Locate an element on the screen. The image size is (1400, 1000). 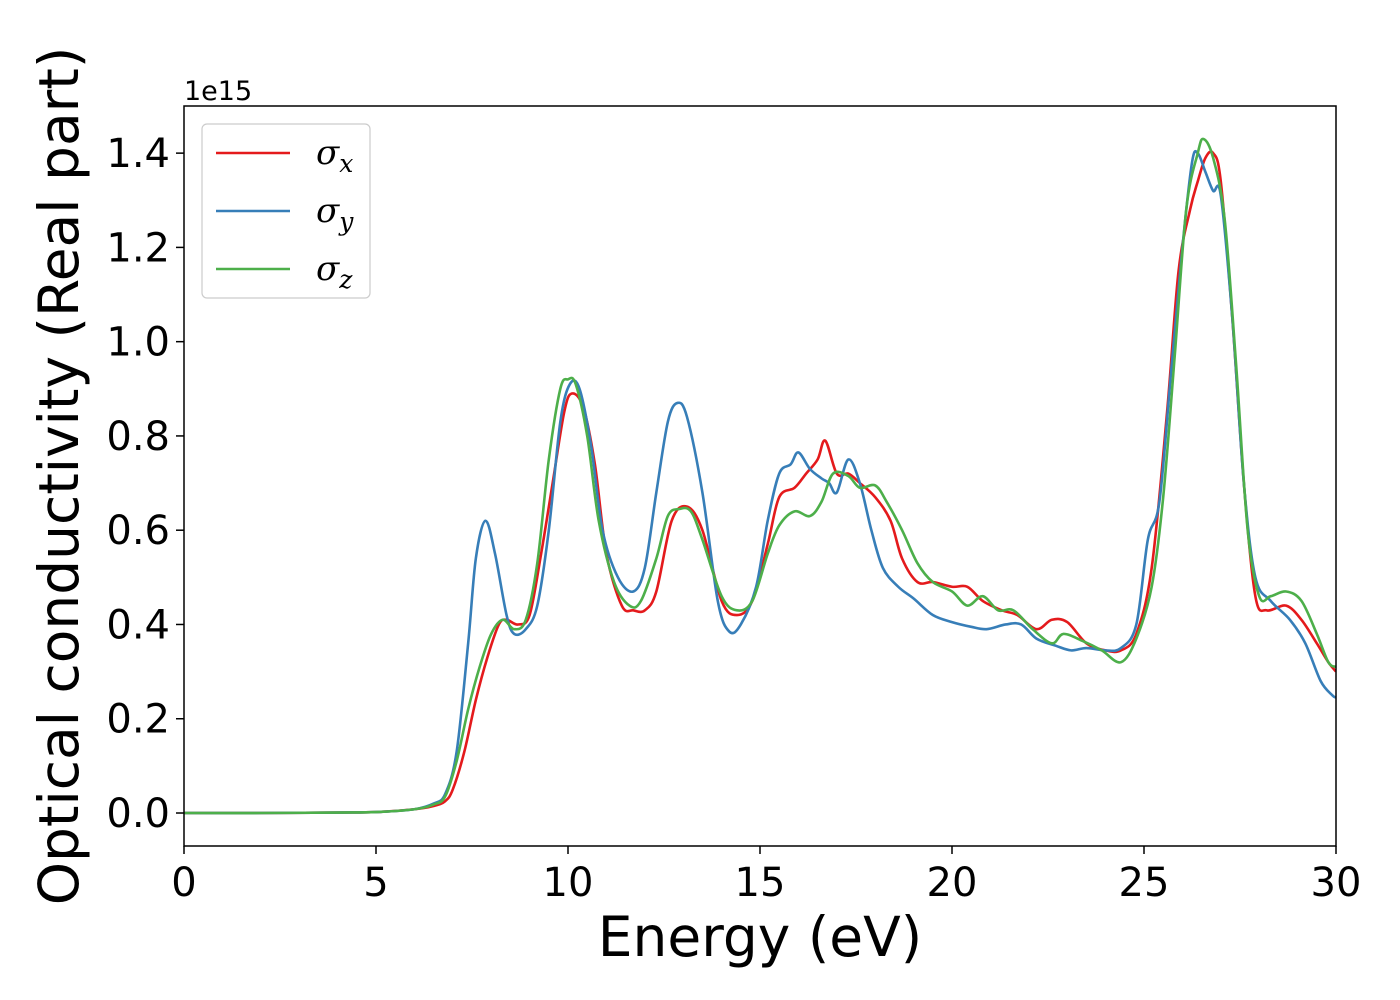
y-tick-label: 0.6 is located at coordinates (138, 531).